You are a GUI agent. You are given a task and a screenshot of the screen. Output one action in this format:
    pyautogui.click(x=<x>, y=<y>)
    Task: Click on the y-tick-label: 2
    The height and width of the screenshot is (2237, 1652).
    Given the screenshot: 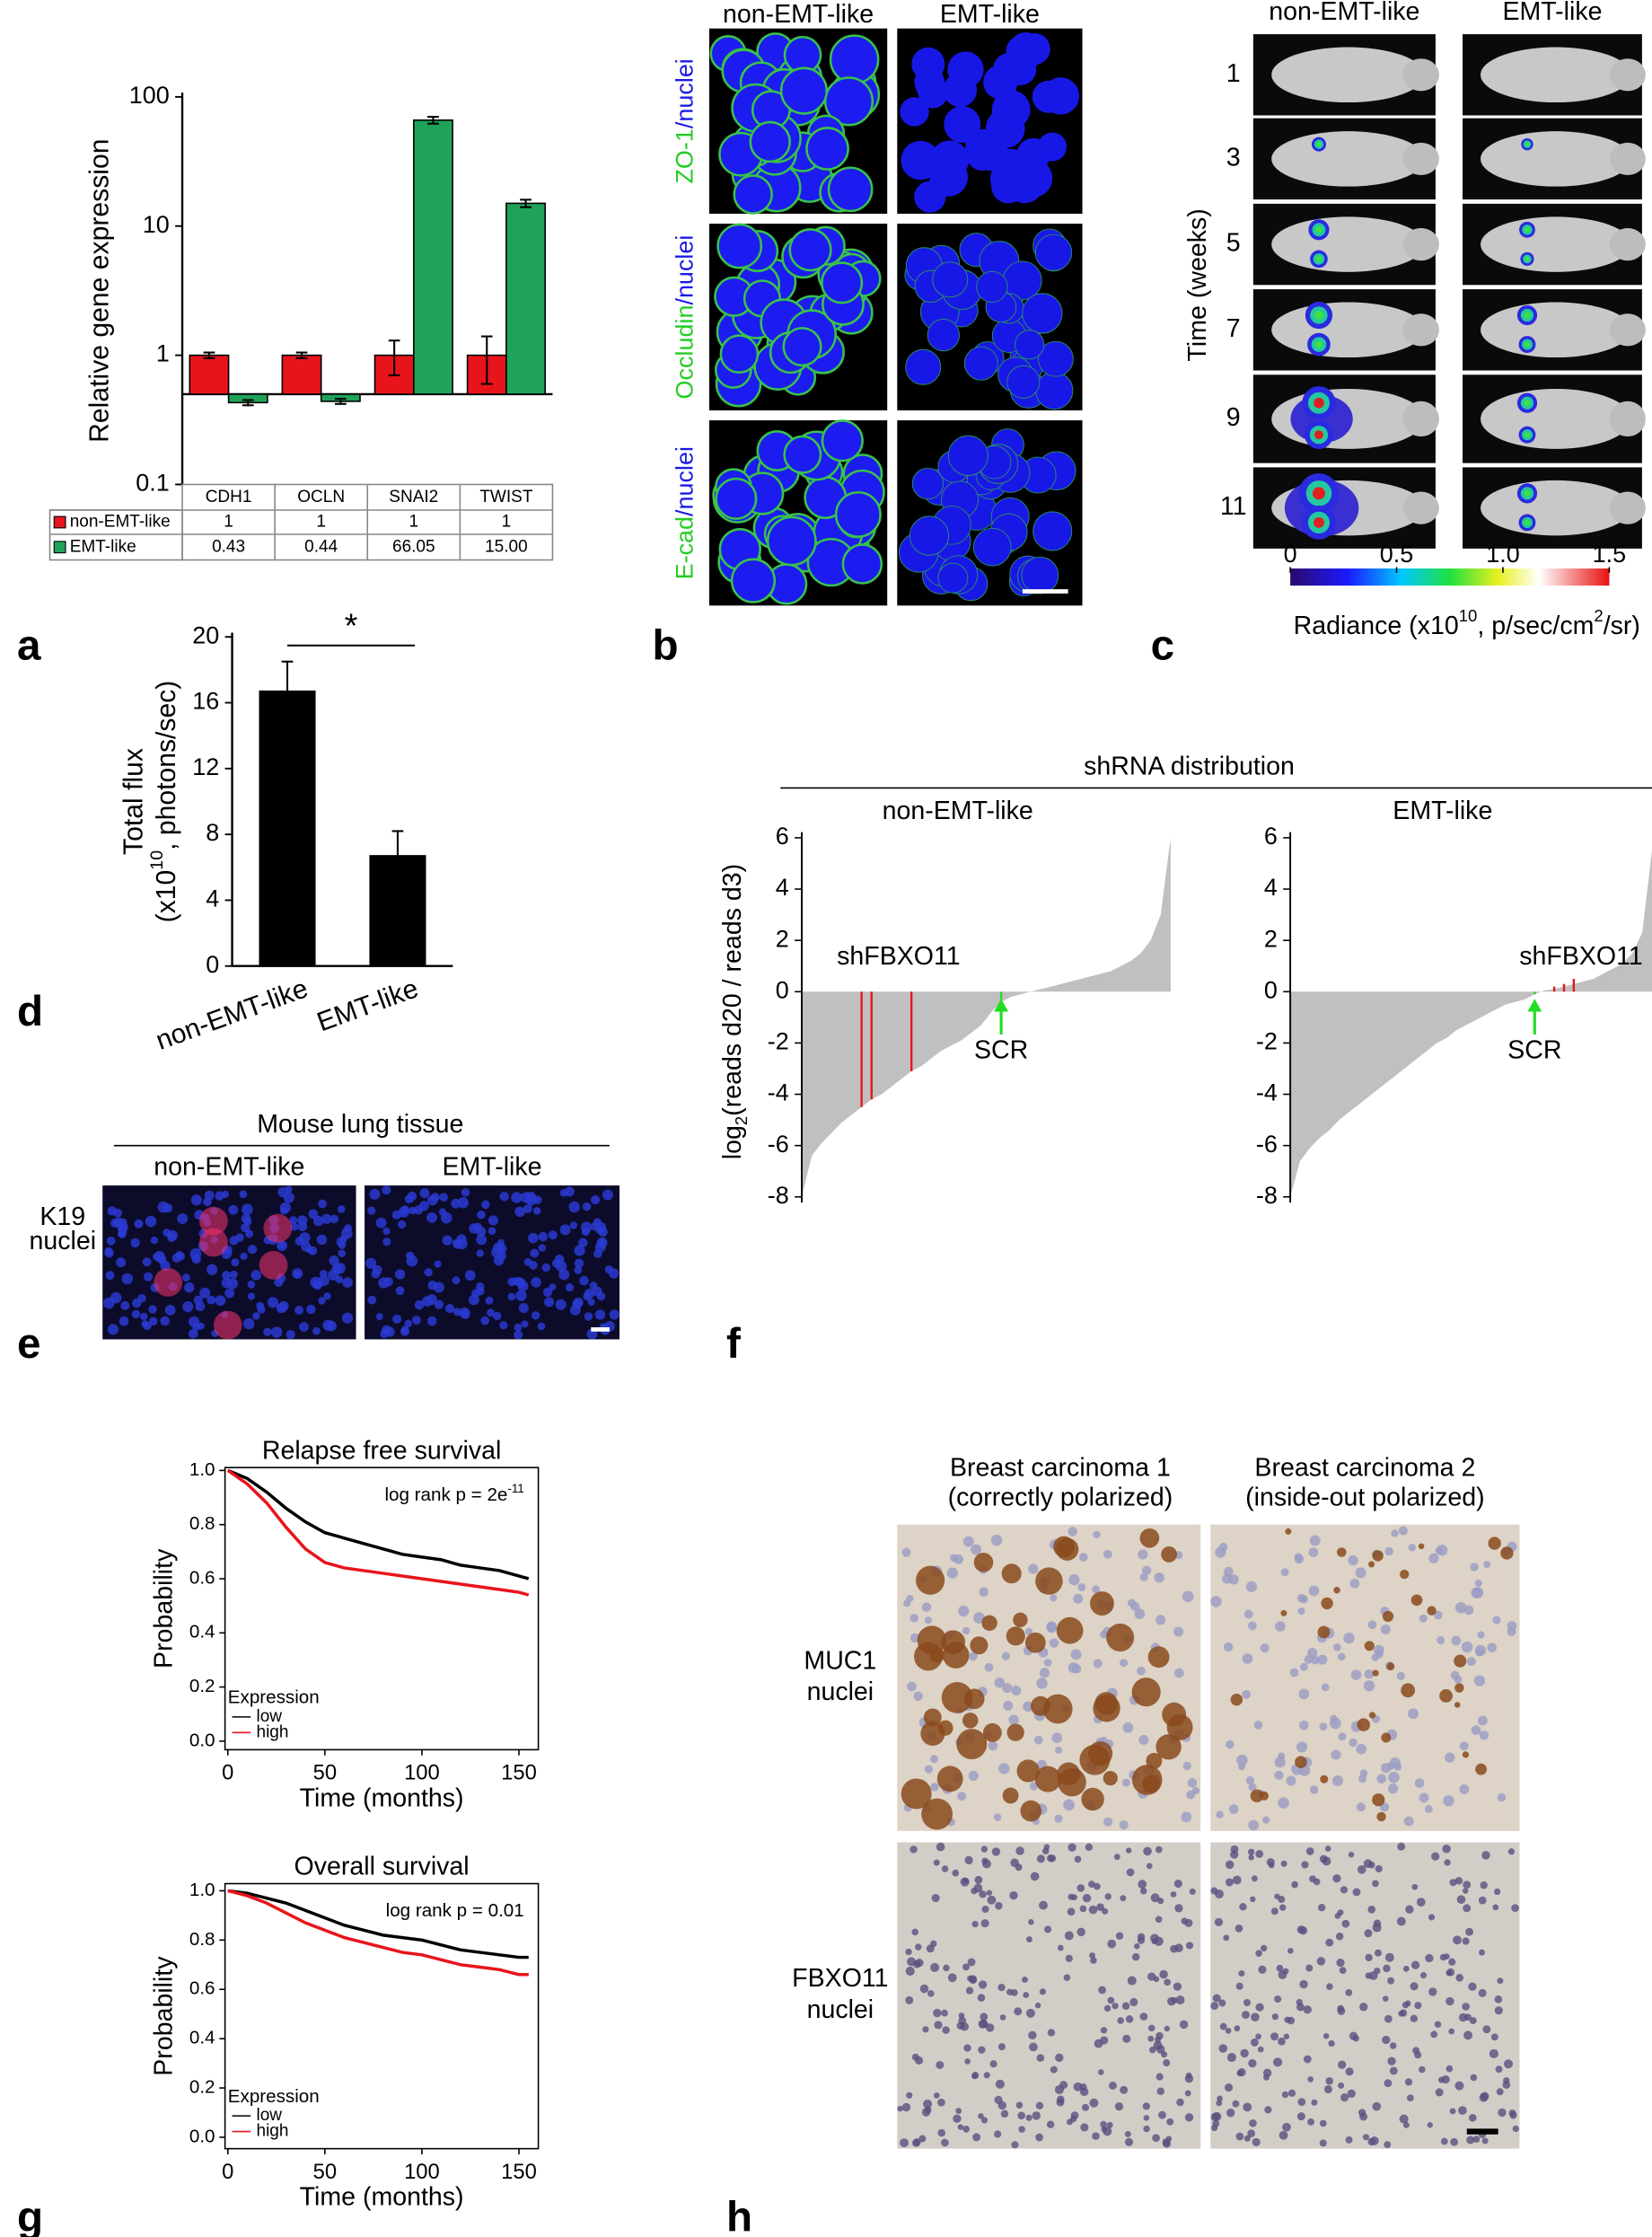 What is the action you would take?
    pyautogui.click(x=1271, y=938)
    